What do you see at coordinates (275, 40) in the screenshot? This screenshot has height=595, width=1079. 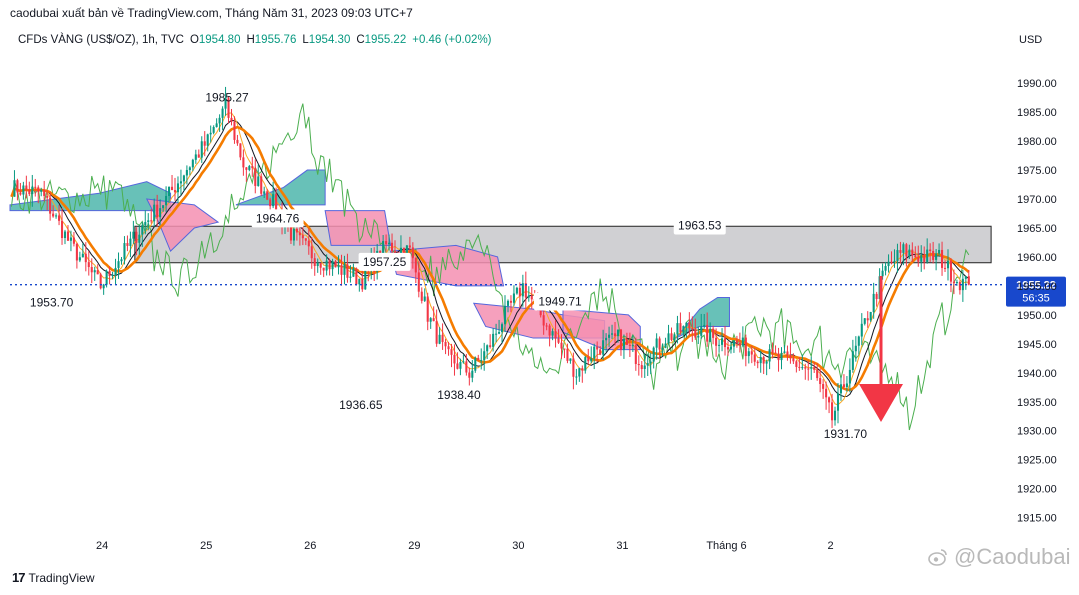 I see `high-value: 1955.76` at bounding box center [275, 40].